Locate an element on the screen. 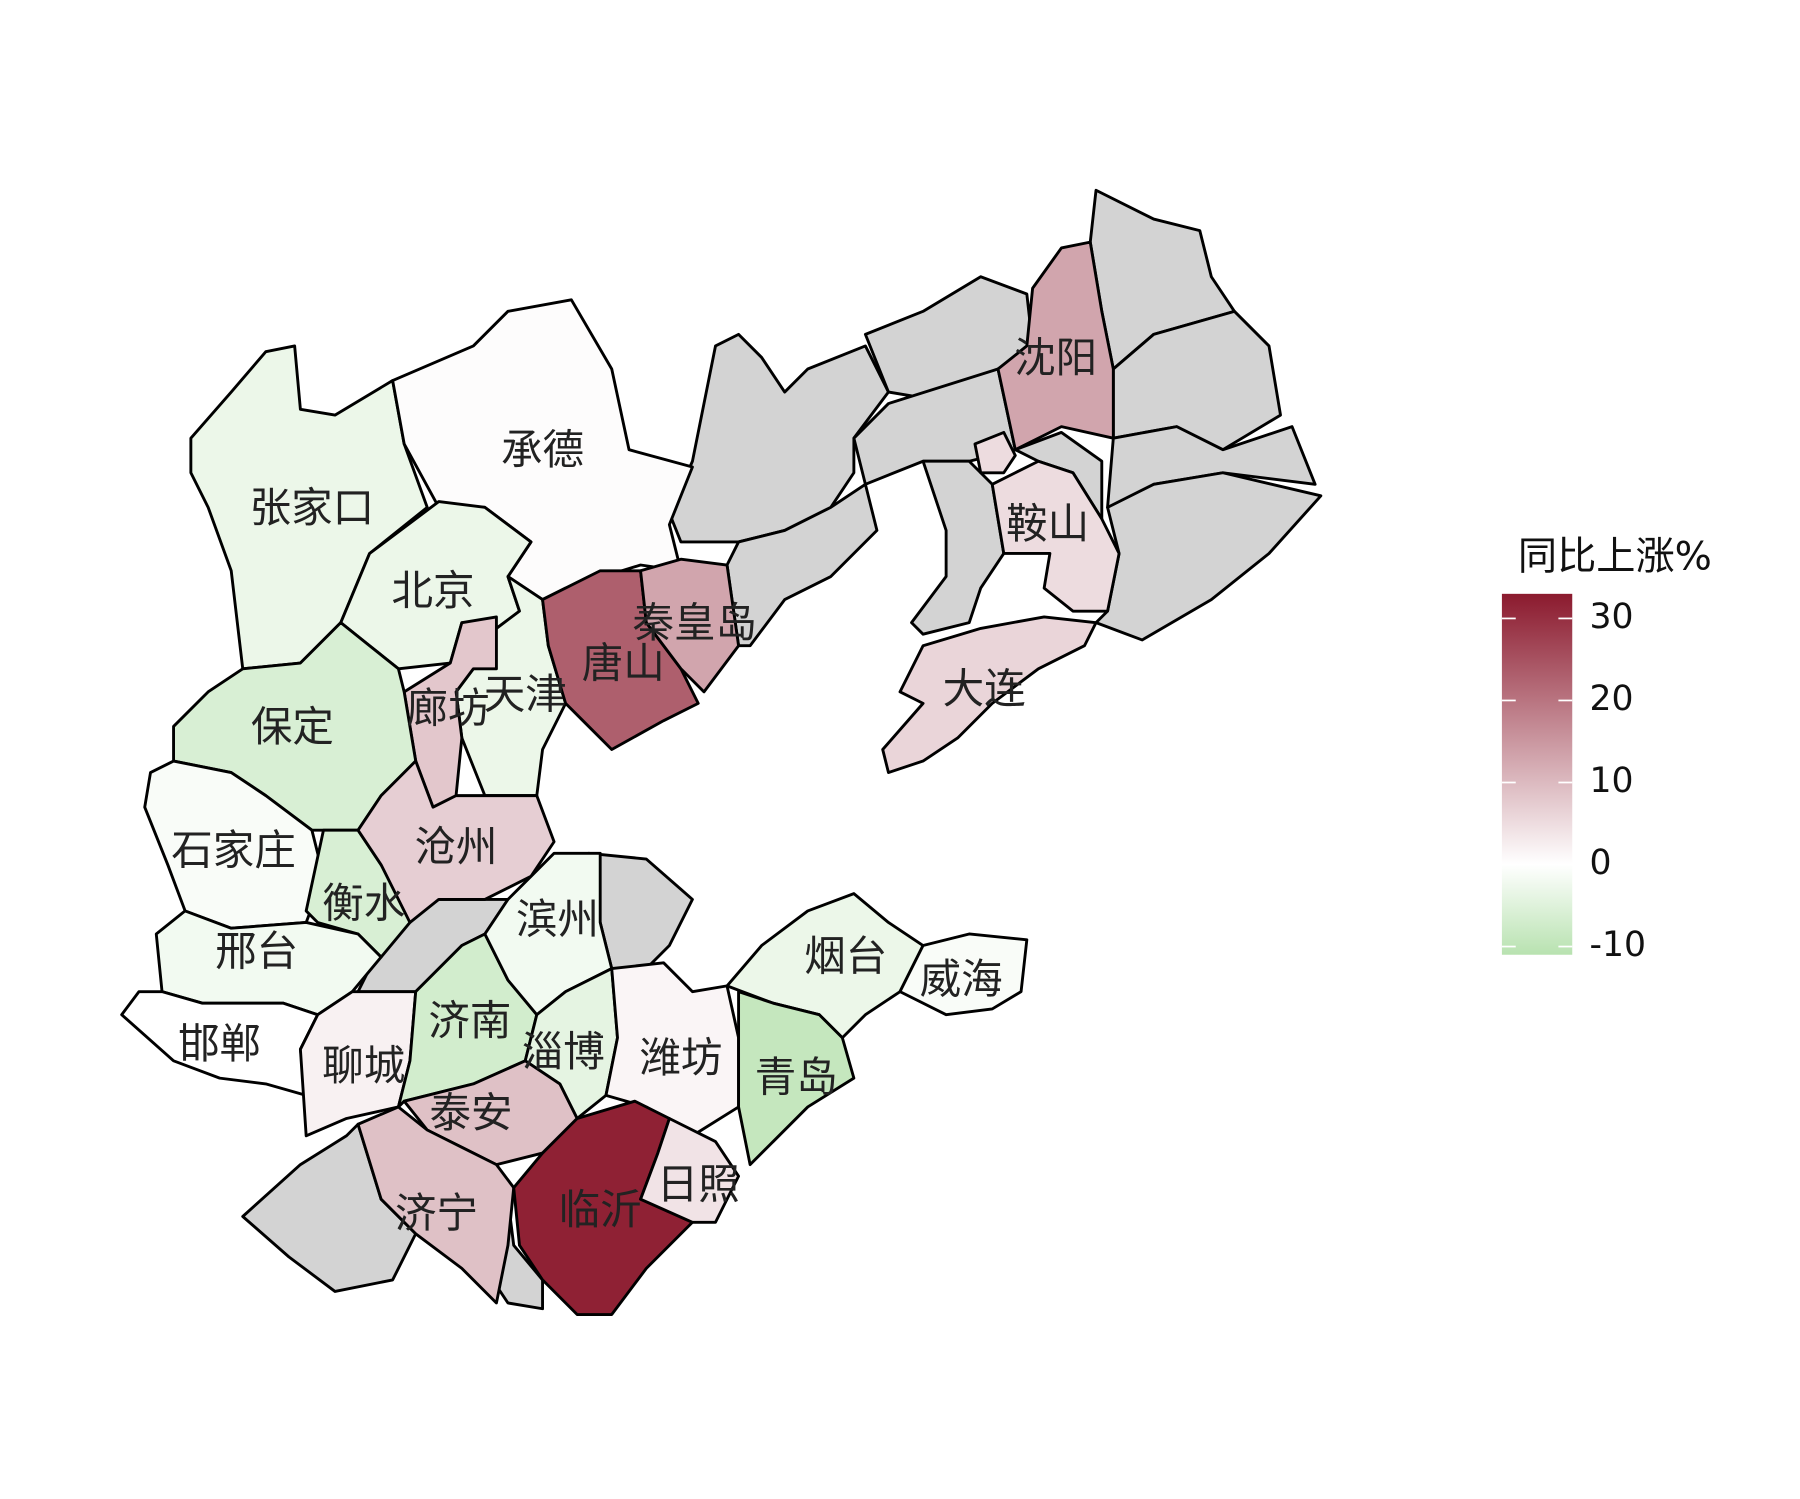 The width and height of the screenshot is (1800, 1499). colorbar-tick-label: 10 is located at coordinates (1612, 781).